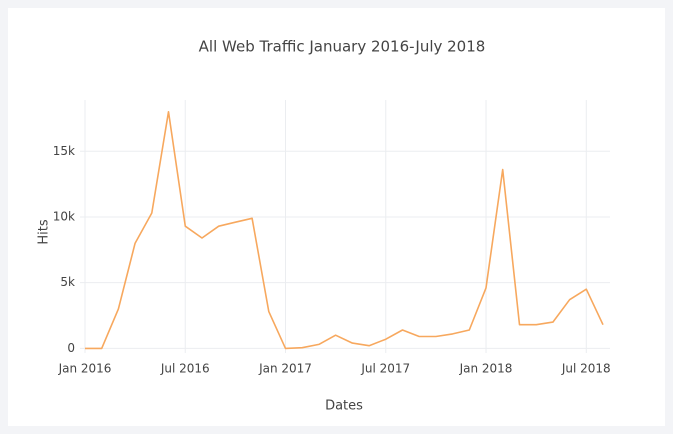 Image resolution: width=673 pixels, height=434 pixels. What do you see at coordinates (85, 369) in the screenshot?
I see `x-tick-label: Jan 2016` at bounding box center [85, 369].